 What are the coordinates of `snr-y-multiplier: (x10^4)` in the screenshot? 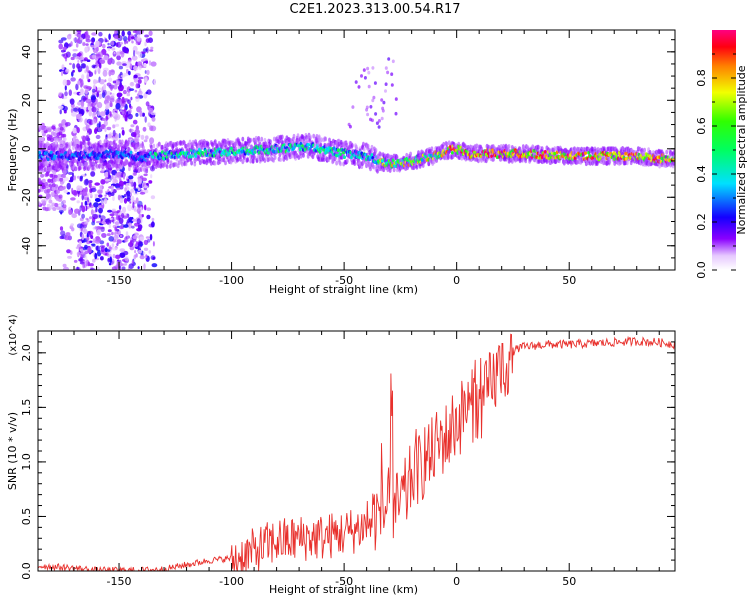 It's located at (13, 334).